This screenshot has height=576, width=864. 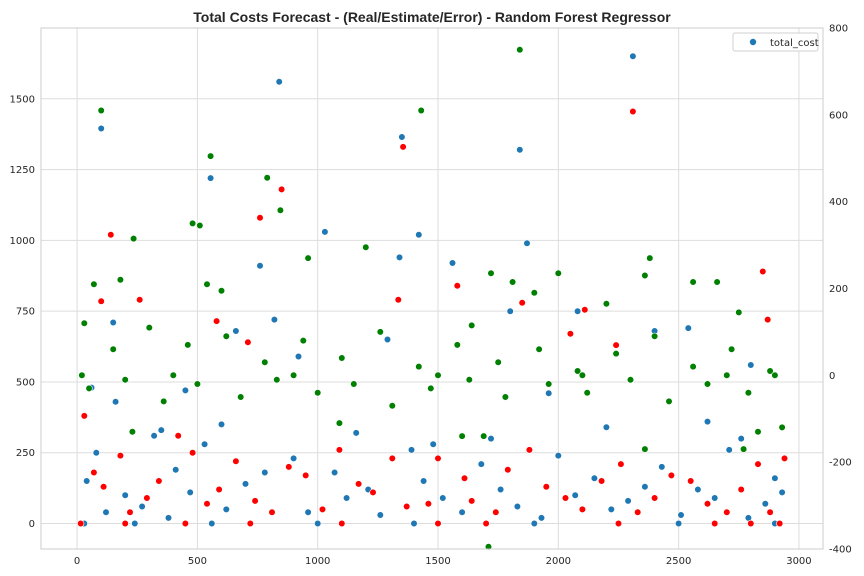 What do you see at coordinates (443, 561) in the screenshot?
I see `x-axis-ticks: 0 500 1000 1500 2000 2500 3000` at bounding box center [443, 561].